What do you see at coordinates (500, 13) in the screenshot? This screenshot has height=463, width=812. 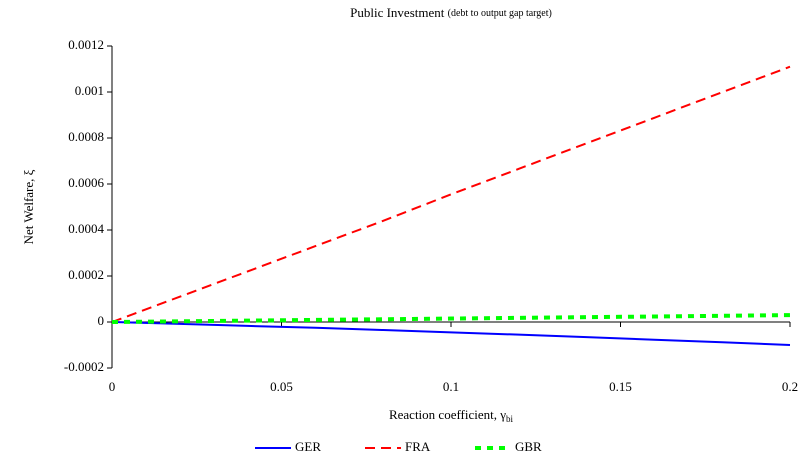 I see `title-sub: (debt to output gap target)` at bounding box center [500, 13].